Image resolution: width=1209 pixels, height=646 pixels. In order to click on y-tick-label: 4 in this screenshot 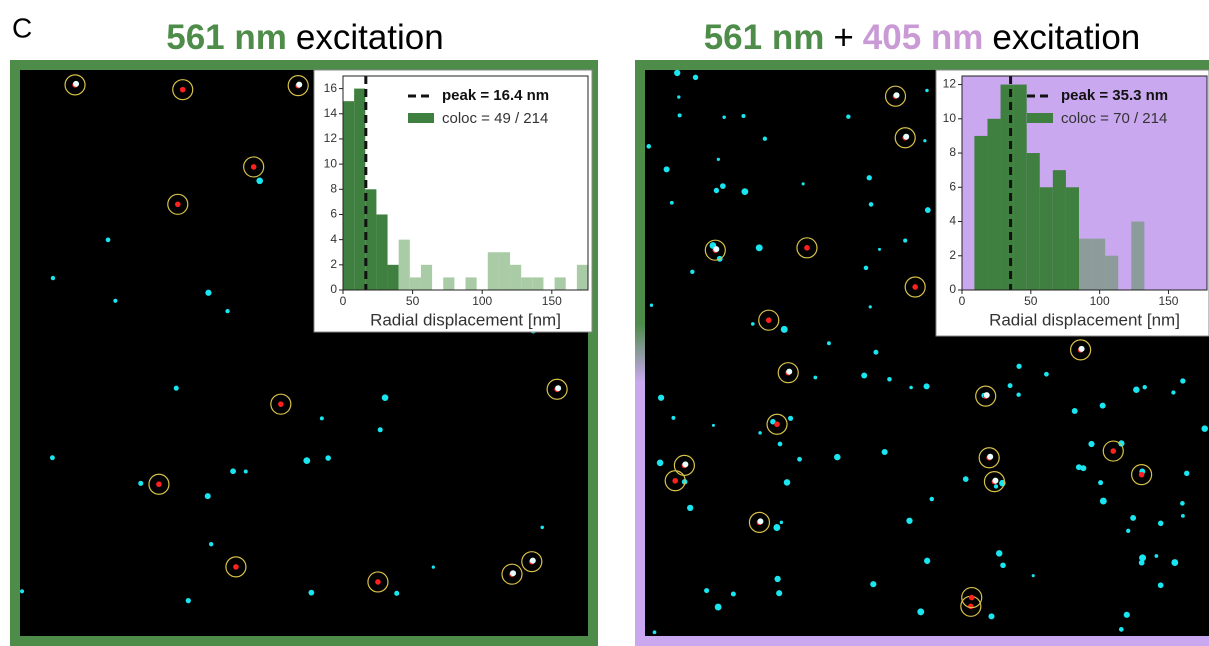, I will do `click(952, 221)`.